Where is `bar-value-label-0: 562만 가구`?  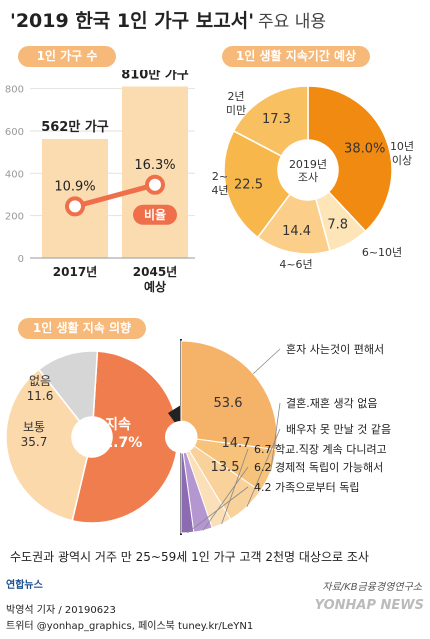 bar-value-label-0: 562만 가구 is located at coordinates (75, 127).